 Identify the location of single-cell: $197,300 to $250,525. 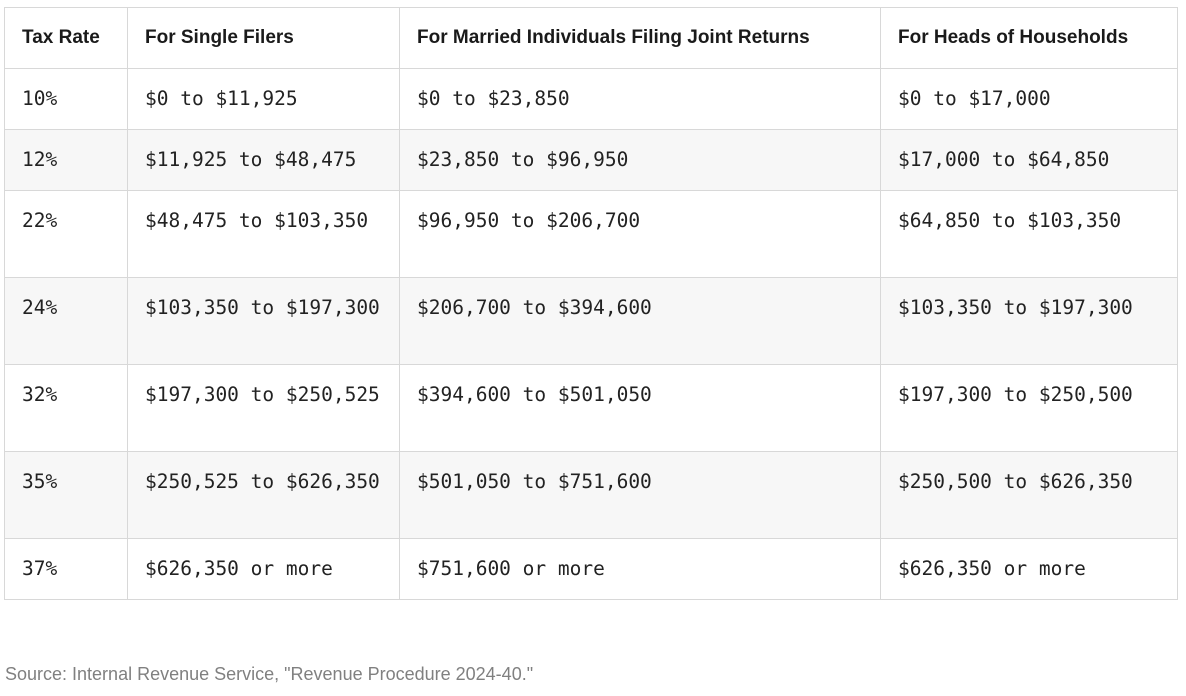
(263, 408).